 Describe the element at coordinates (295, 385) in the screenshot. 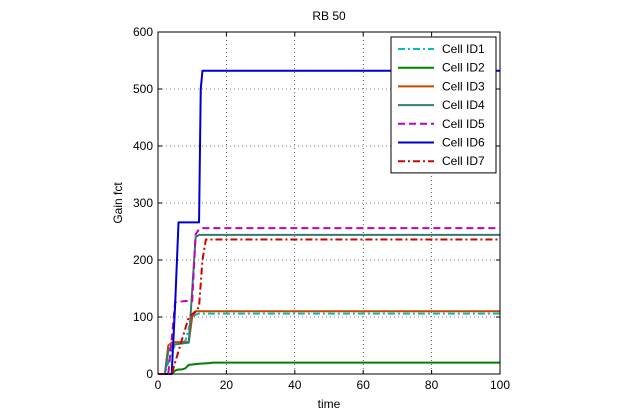

I see `x-tick-label: 40` at that location.